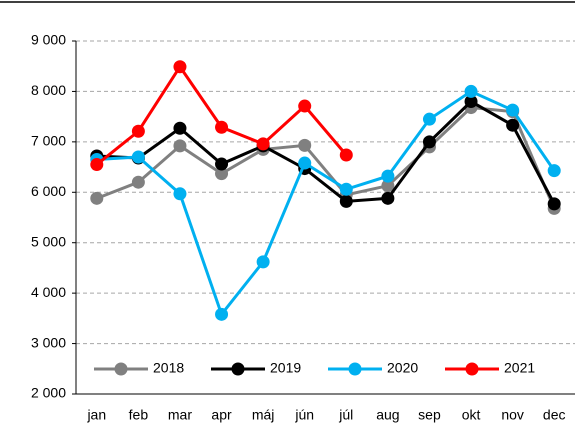 Image resolution: width=575 pixels, height=427 pixels. I want to click on legend-label: 2019, so click(285, 368).